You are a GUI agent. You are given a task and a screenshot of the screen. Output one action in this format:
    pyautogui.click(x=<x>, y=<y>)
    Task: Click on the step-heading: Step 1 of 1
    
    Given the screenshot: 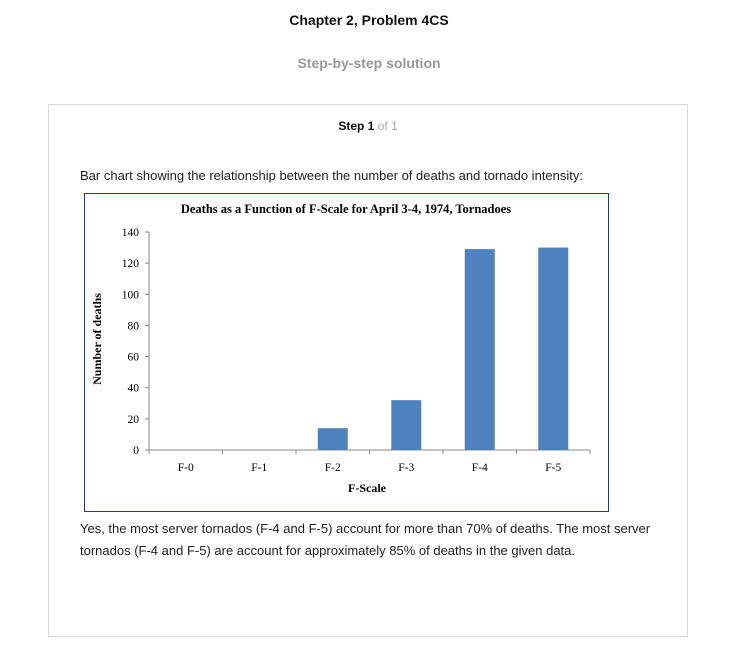 What is the action you would take?
    pyautogui.click(x=368, y=126)
    